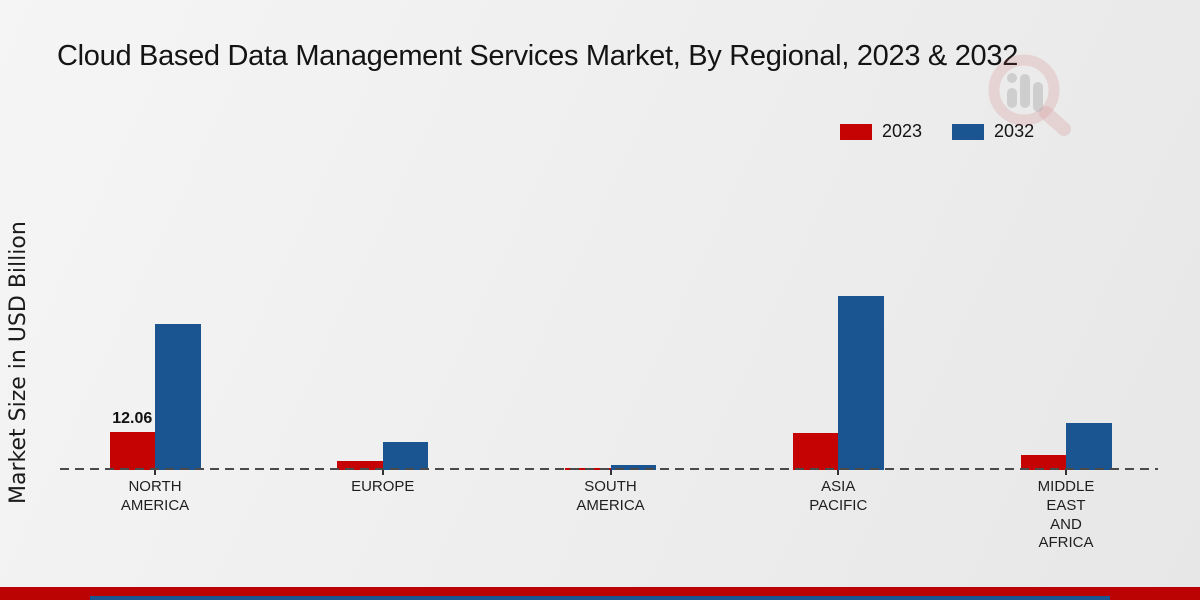  Describe the element at coordinates (178, 397) in the screenshot. I see `bar-2032-north-america` at that location.